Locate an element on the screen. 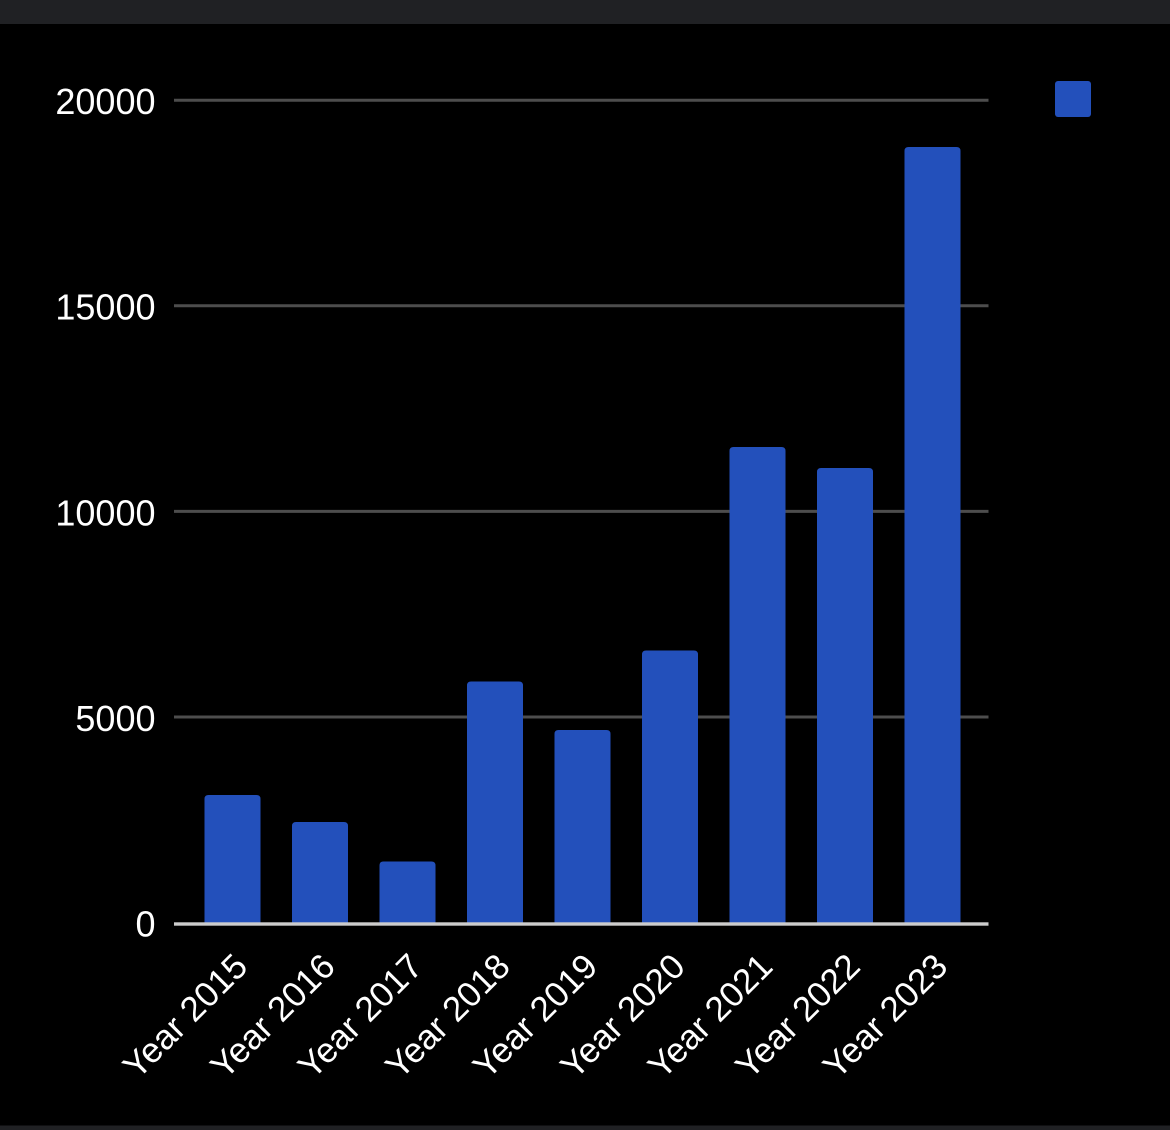 This screenshot has width=1170, height=1130. svg-text: 20000 is located at coordinates (105, 101).